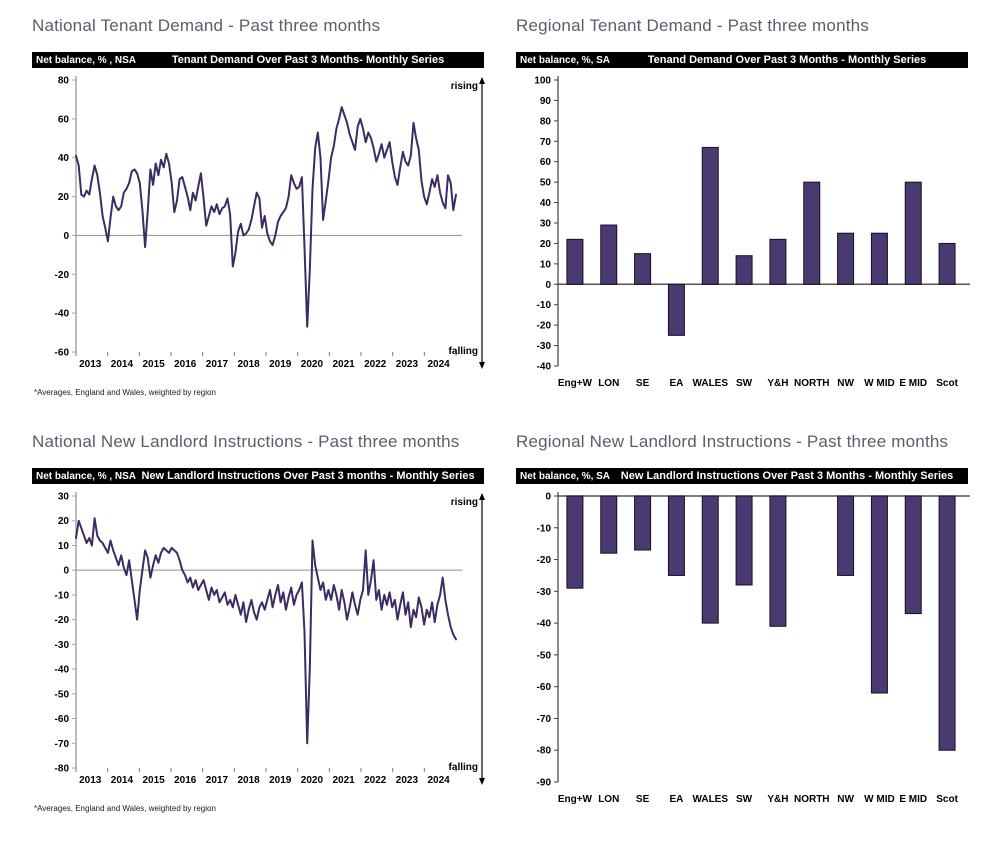  Describe the element at coordinates (90, 364) in the screenshot. I see `svg-text: 2013` at that location.